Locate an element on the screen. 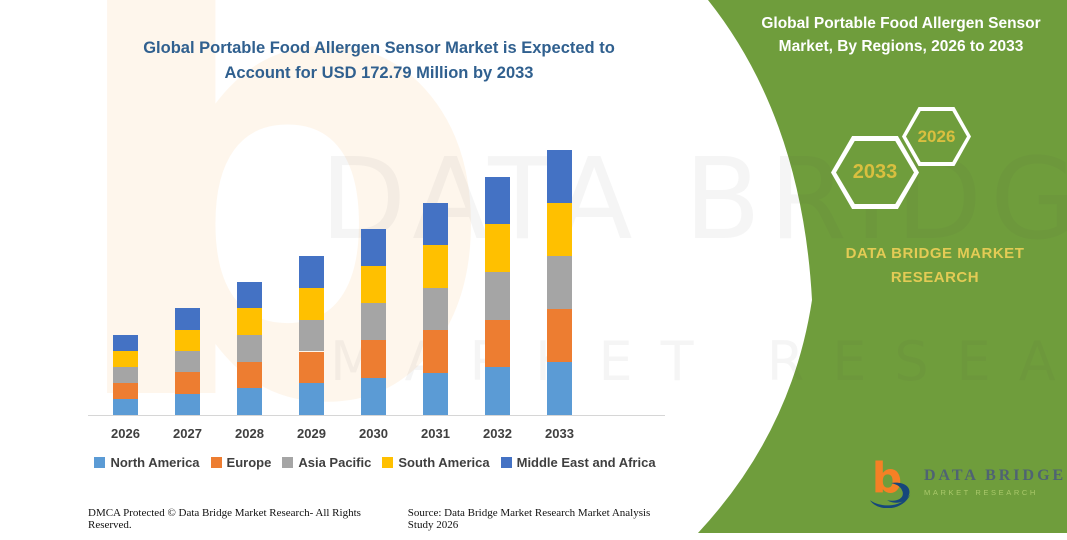 The height and width of the screenshot is (540, 1067). bar-segment-middle-east-and-africa-2028 is located at coordinates (249, 295).